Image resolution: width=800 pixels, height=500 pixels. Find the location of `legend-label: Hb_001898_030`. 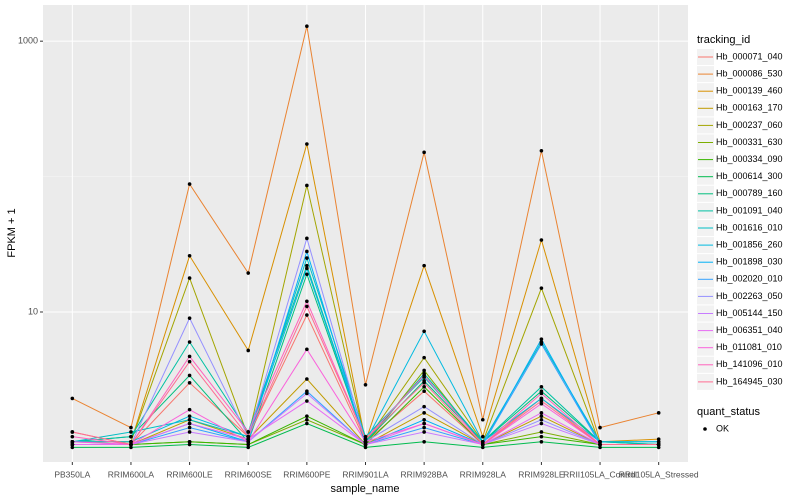

legend-label: Hb_001898_030 is located at coordinates (749, 262).